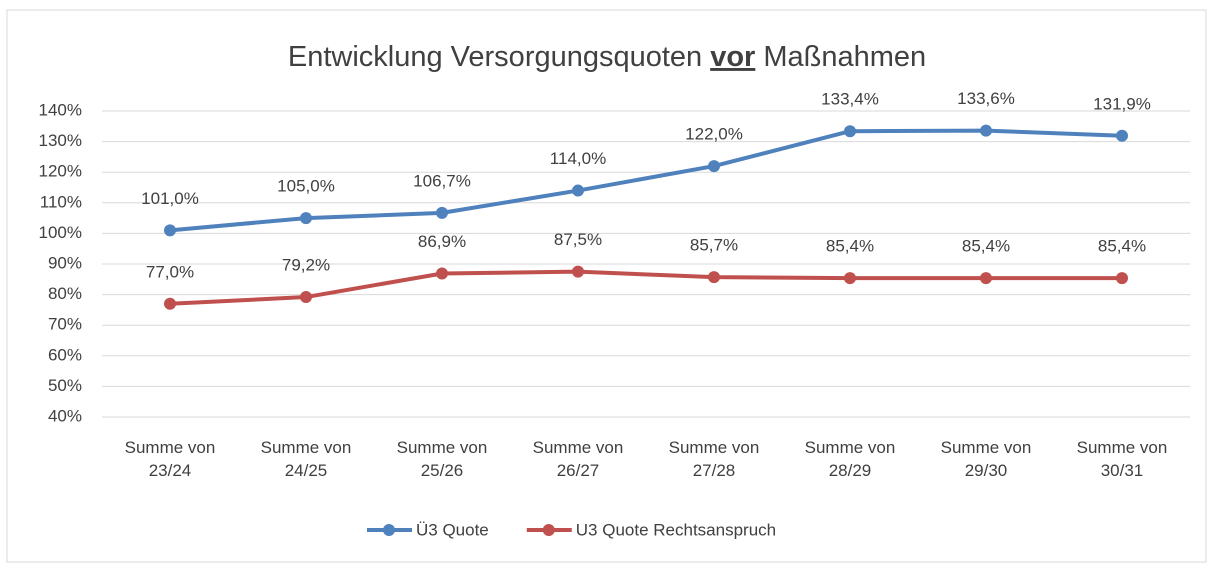 The image size is (1214, 563). Describe the element at coordinates (442, 241) in the screenshot. I see `data-label: 86,9%` at that location.